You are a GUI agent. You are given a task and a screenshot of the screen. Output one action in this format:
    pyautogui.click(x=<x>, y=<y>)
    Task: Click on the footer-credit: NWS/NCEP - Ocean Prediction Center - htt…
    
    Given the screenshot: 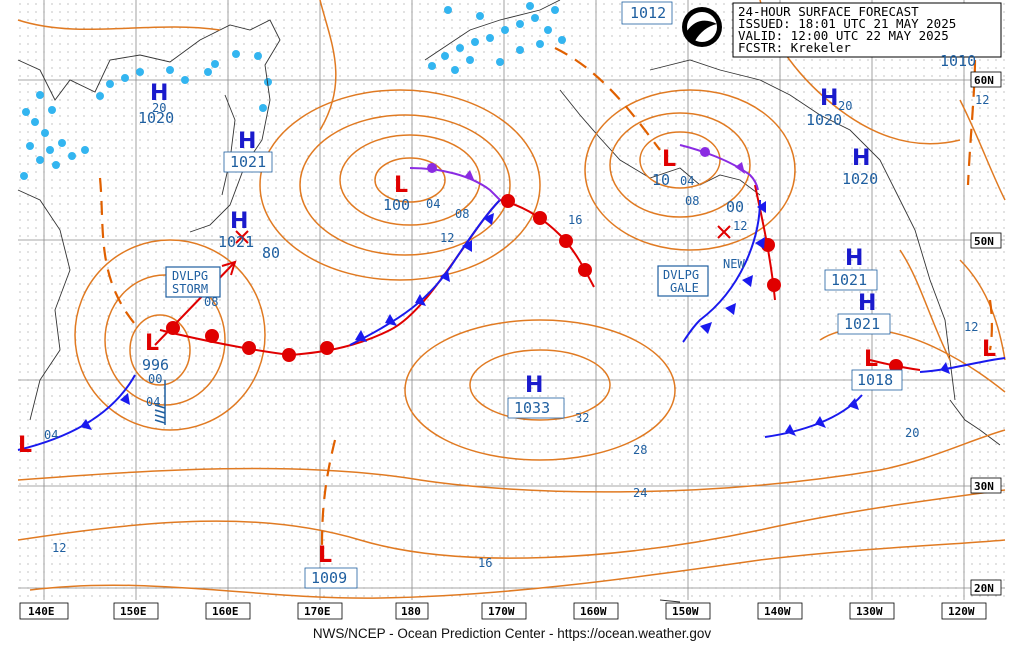 What is the action you would take?
    pyautogui.click(x=512, y=633)
    